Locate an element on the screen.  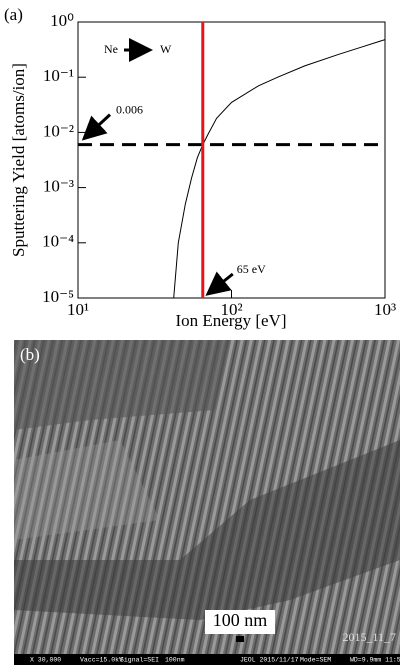
x-tick-label: 10³ is located at coordinates (385, 309).